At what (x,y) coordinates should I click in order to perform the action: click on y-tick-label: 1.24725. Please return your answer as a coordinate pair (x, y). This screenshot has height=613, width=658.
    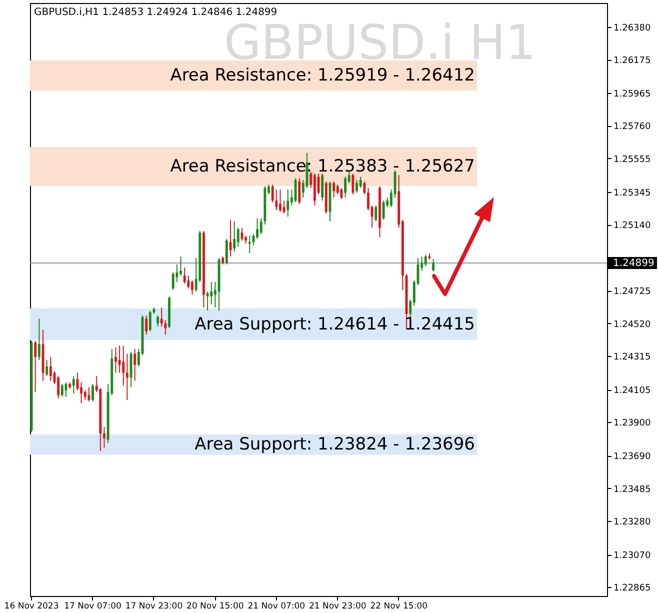
    Looking at the image, I should click on (632, 292).